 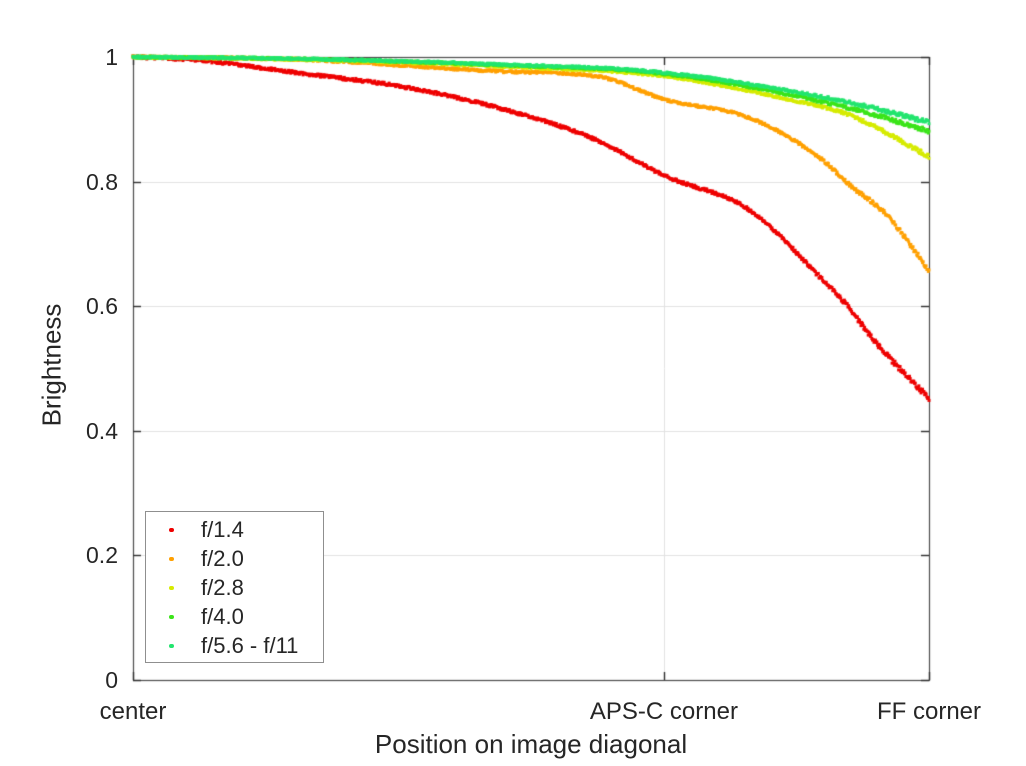 What do you see at coordinates (250, 645) in the screenshot?
I see `legend-item-label: f/5.6 - f/11` at bounding box center [250, 645].